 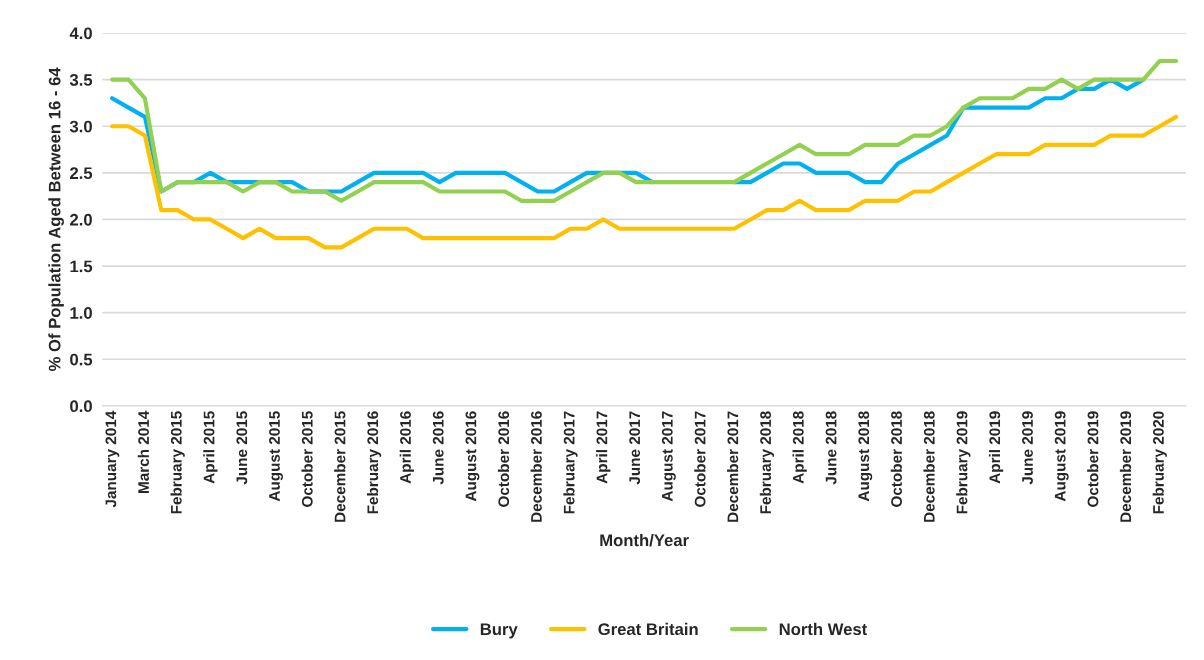 I want to click on x-tick-label: January 2014, so click(x=112, y=459).